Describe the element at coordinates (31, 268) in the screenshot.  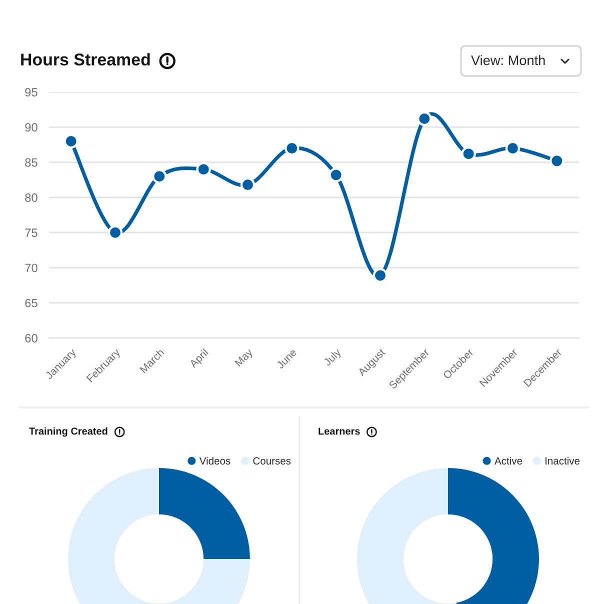
I see `y-tick-label: 70` at that location.